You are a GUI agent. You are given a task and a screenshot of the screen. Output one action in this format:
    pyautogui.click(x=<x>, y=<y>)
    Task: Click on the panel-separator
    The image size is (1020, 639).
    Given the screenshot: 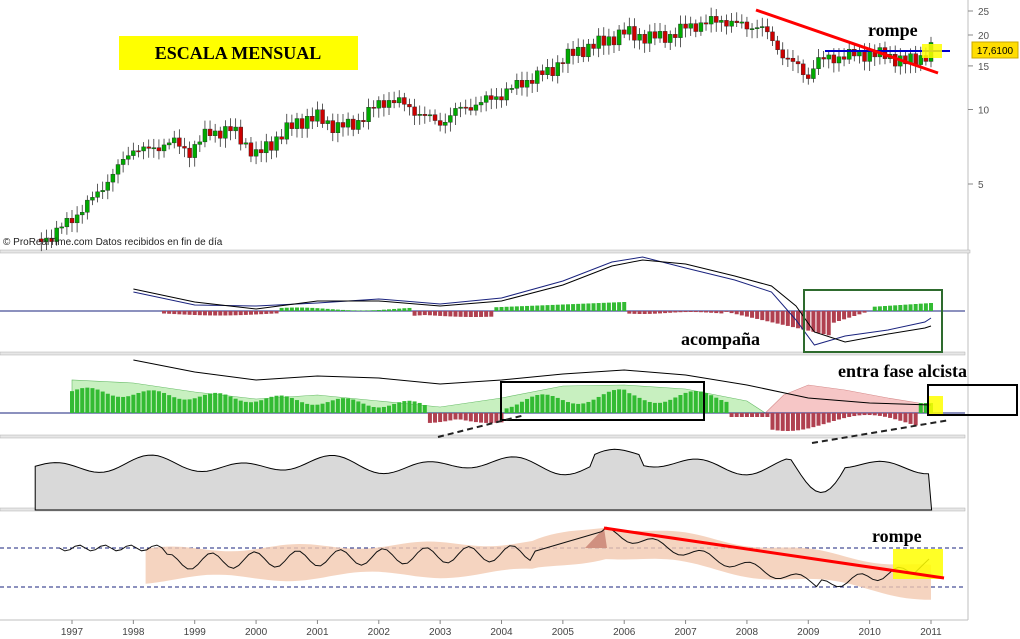 What is the action you would take?
    pyautogui.click(x=483, y=436)
    